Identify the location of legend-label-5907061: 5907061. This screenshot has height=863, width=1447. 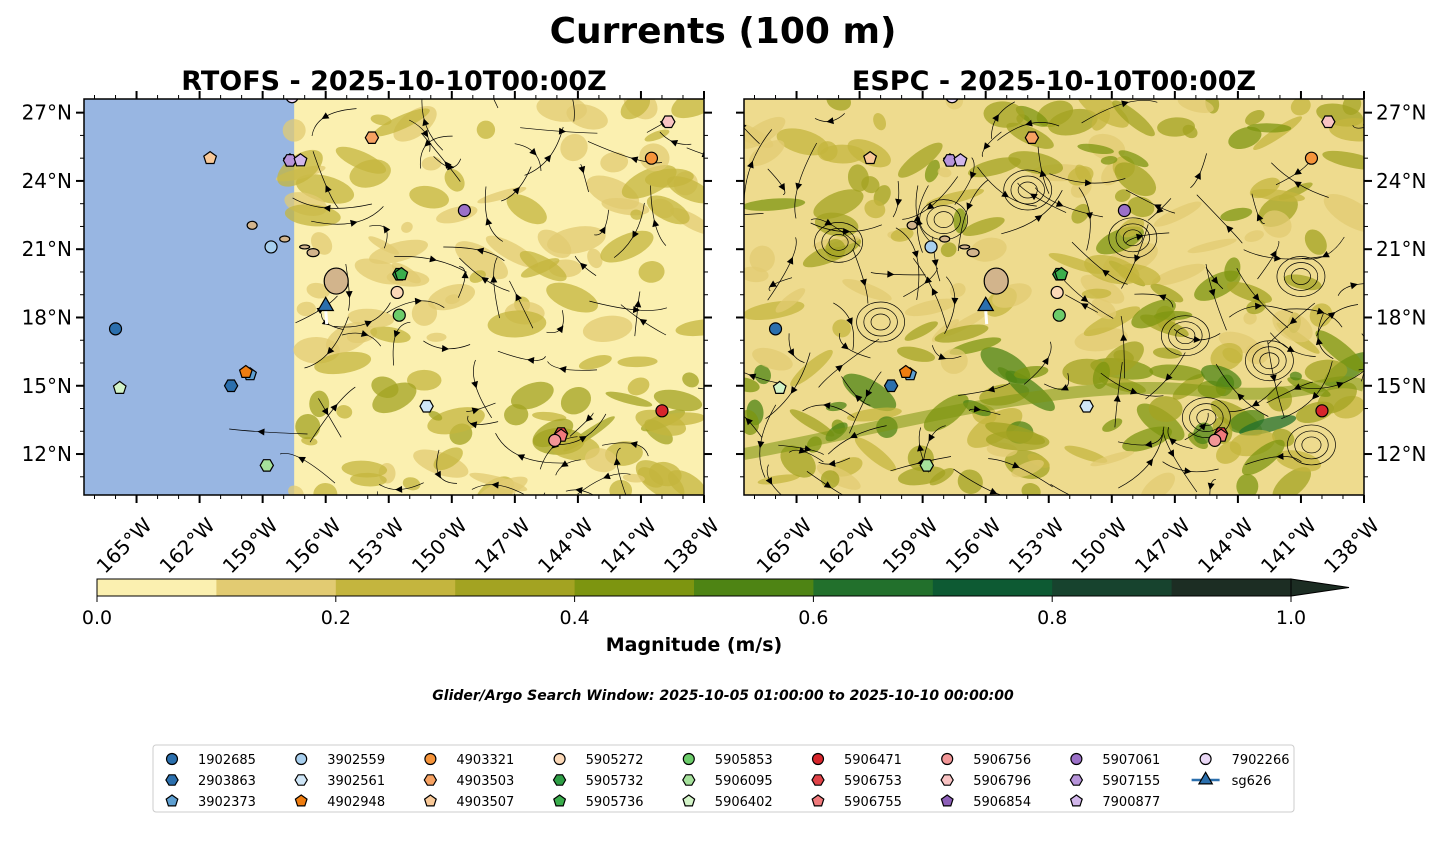
(1131, 760).